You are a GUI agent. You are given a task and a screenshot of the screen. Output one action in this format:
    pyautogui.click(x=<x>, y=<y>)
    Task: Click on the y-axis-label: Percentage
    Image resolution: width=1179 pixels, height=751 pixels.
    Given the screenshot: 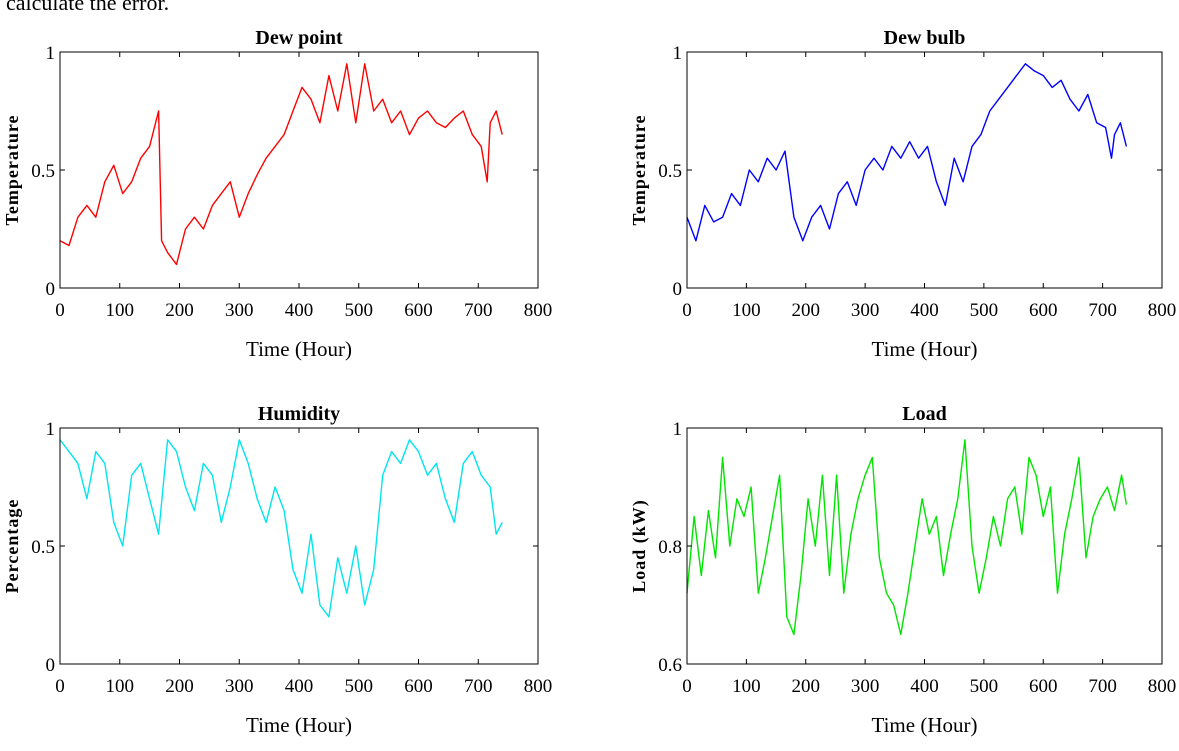 What is the action you would take?
    pyautogui.click(x=12, y=546)
    